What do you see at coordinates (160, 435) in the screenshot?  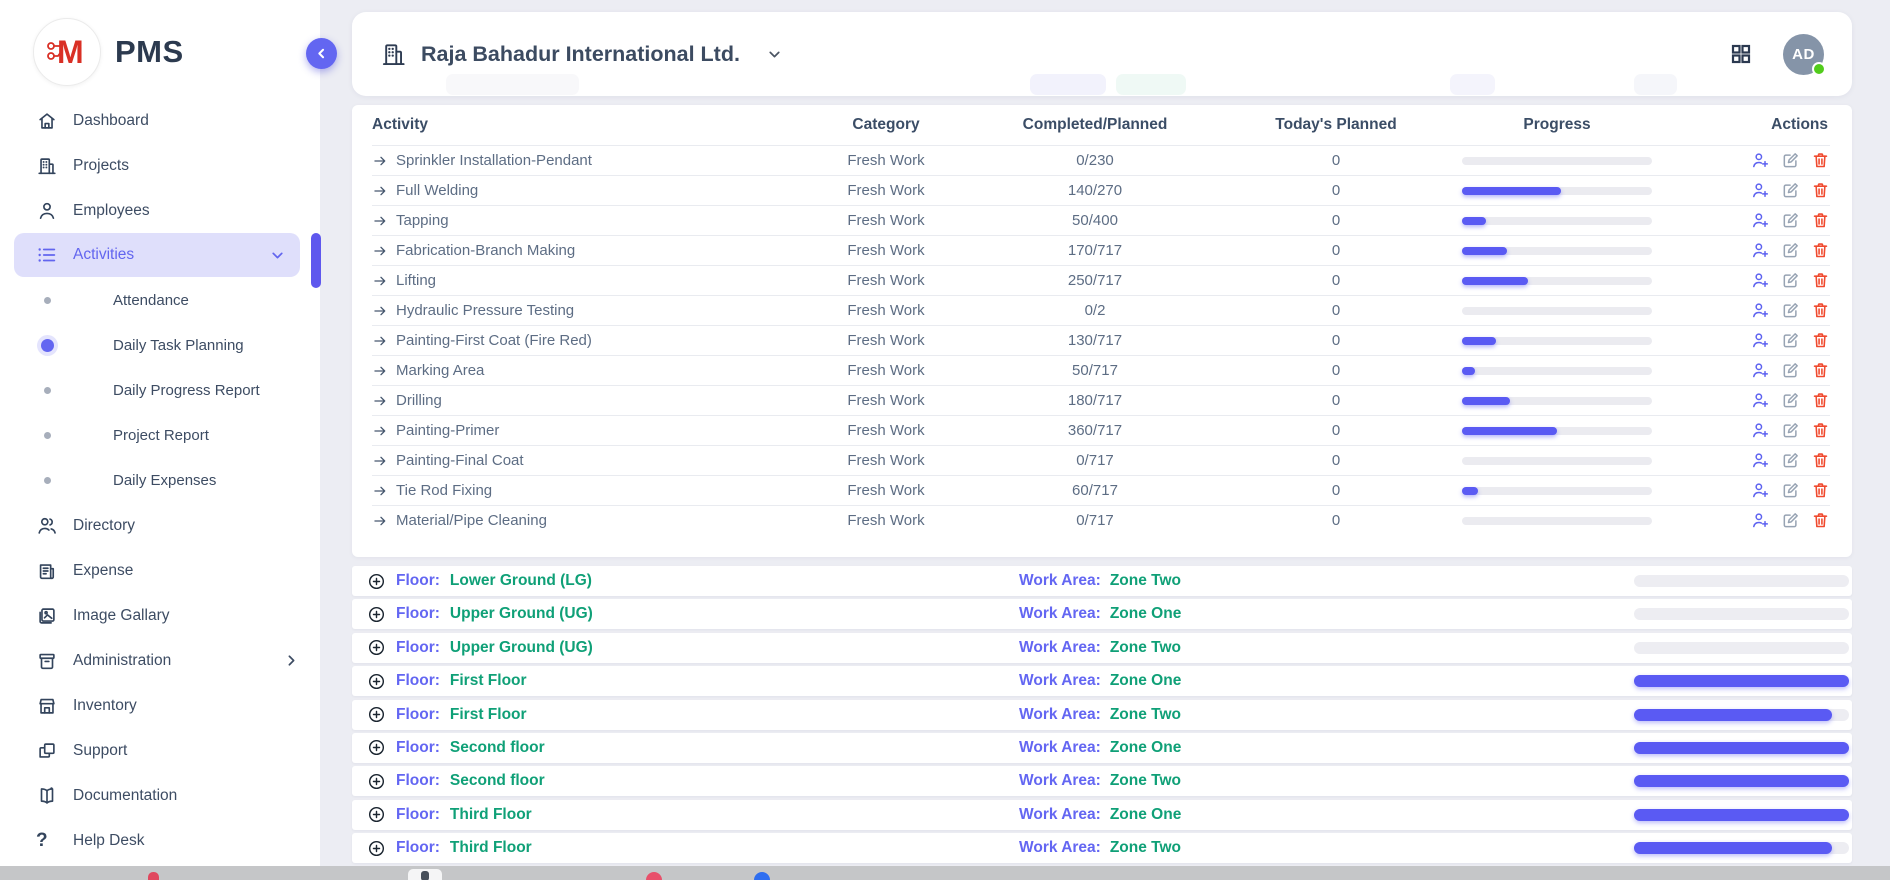 I see `sidebar-subitem-project-report: Project Report` at bounding box center [160, 435].